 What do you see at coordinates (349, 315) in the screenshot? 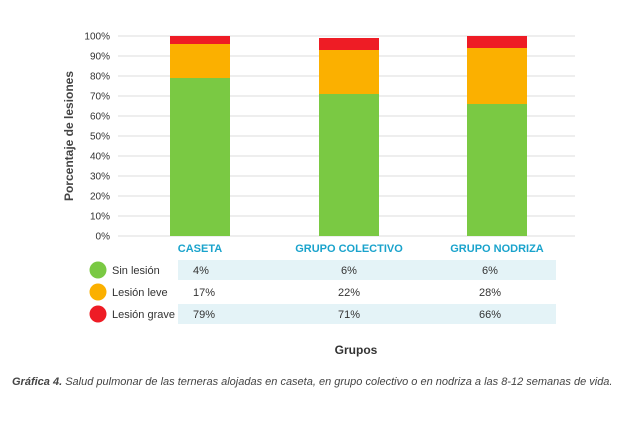
I see `table-cell: 71%` at bounding box center [349, 315].